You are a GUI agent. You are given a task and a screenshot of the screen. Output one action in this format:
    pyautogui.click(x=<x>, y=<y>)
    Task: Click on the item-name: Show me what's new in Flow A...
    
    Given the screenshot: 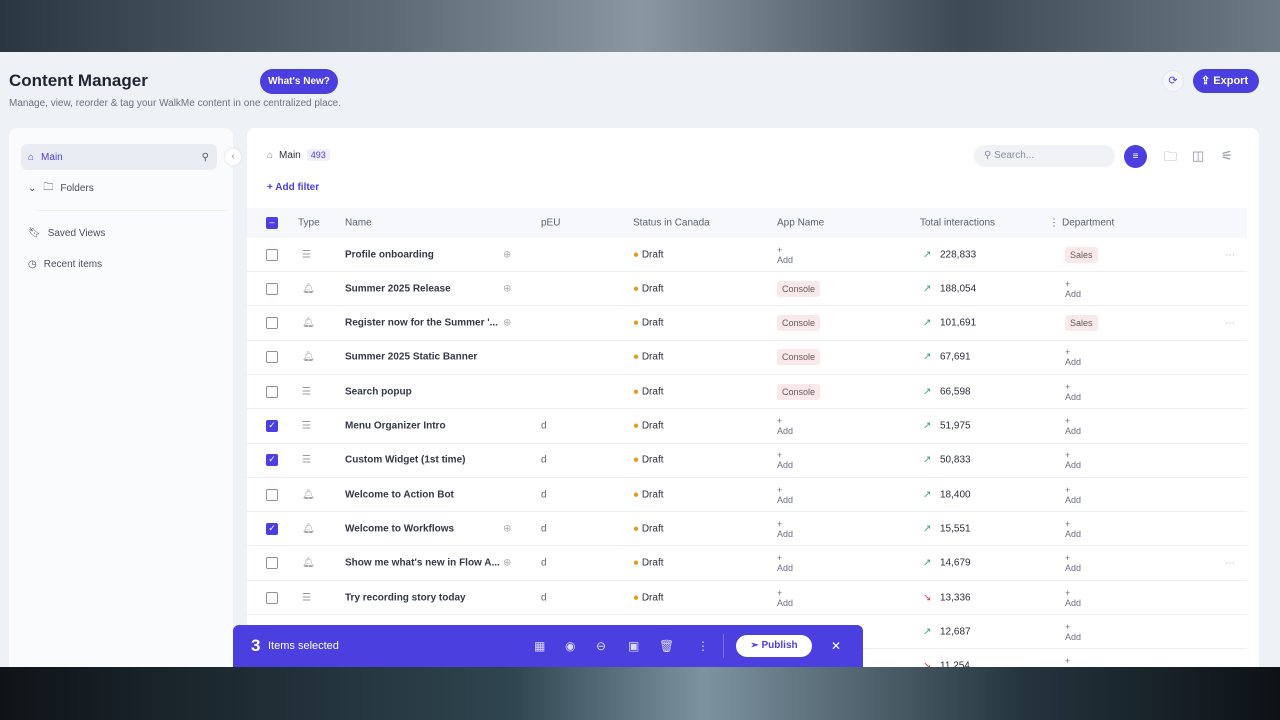 What is the action you would take?
    pyautogui.click(x=422, y=563)
    